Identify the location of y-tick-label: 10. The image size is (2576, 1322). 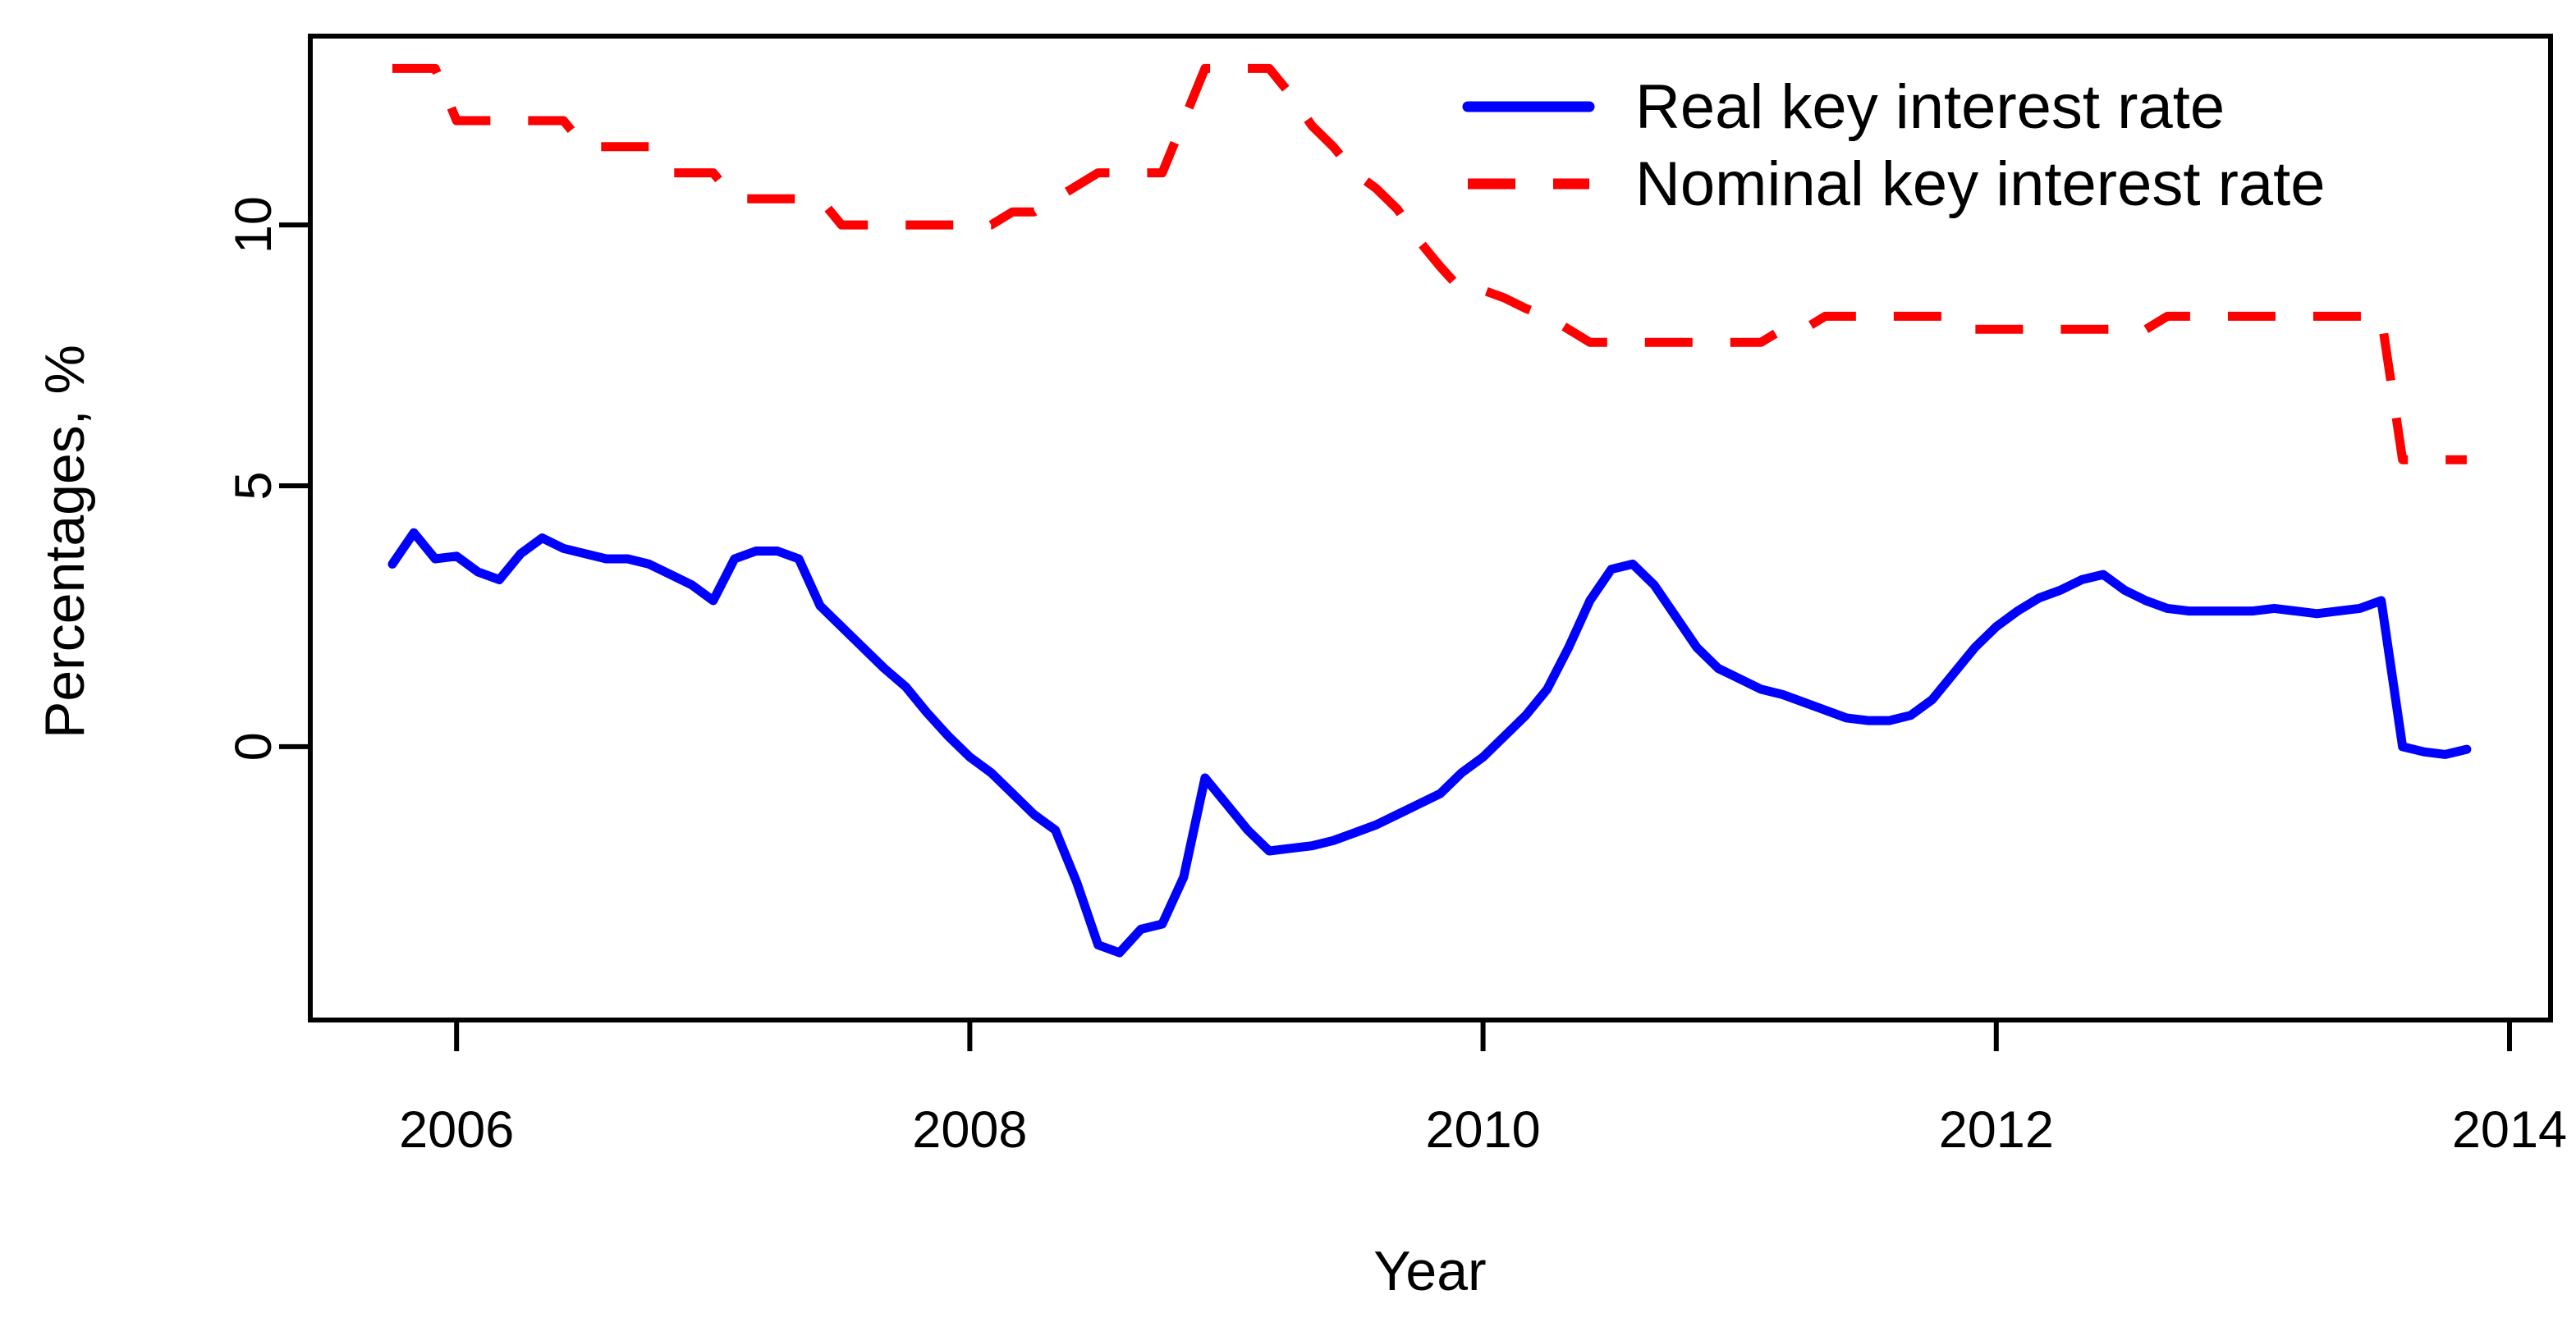
(254, 225).